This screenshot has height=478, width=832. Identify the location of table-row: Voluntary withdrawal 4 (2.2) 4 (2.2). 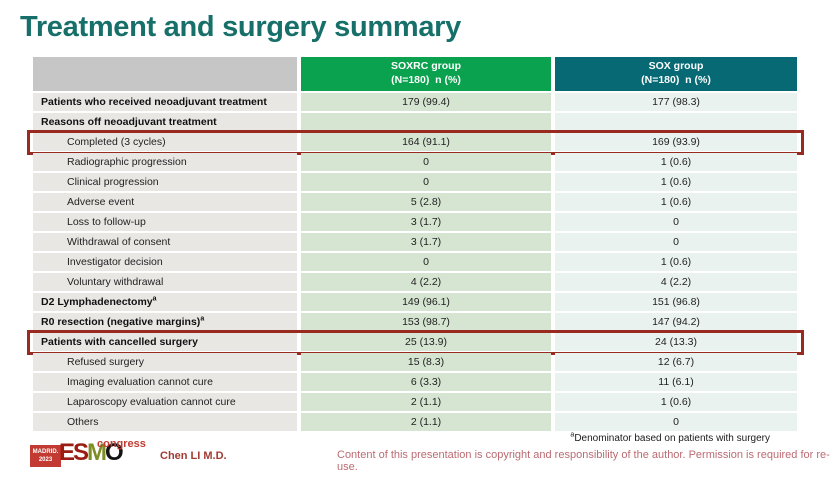
(415, 282).